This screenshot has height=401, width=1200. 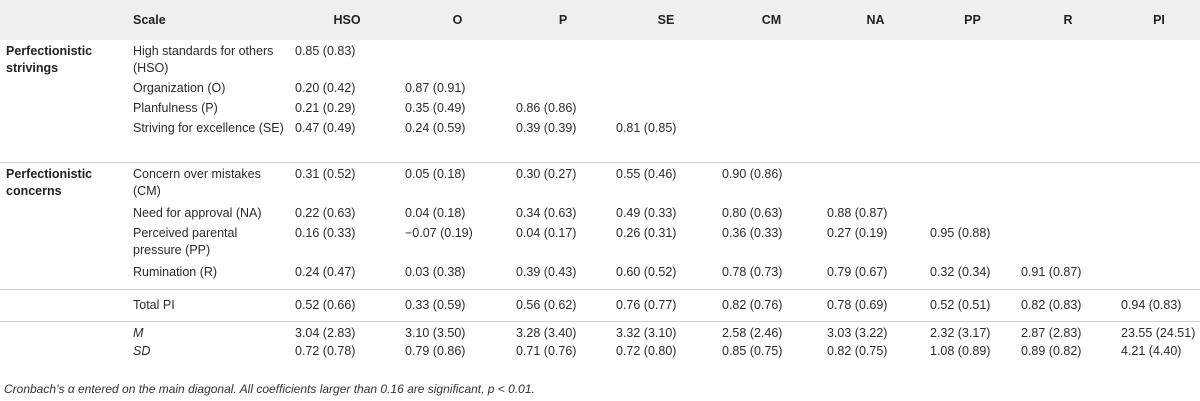 I want to click on cell: 0.52 (0.66), so click(x=347, y=305).